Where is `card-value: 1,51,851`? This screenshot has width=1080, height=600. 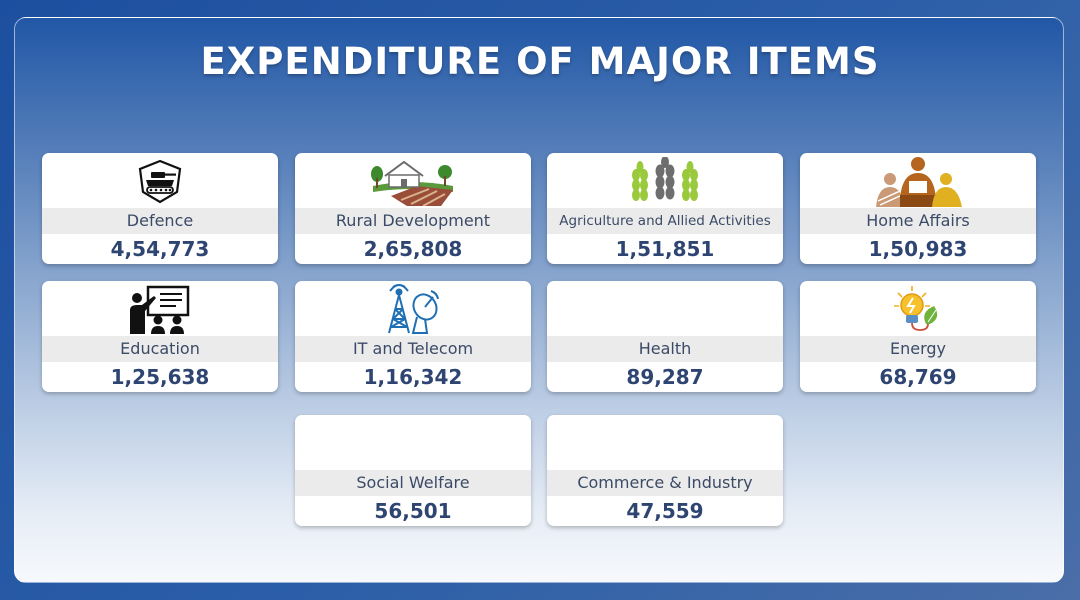 card-value: 1,51,851 is located at coordinates (665, 249).